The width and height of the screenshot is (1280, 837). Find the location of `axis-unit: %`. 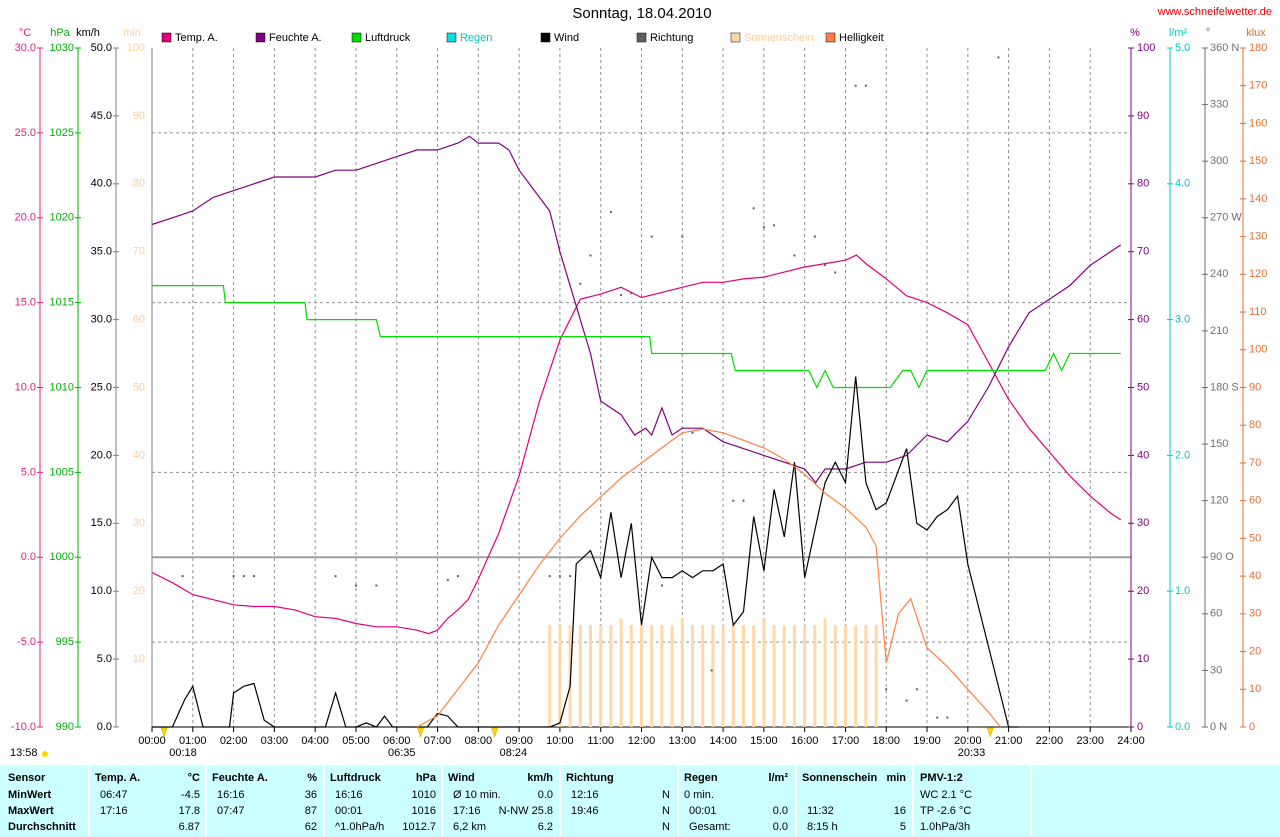

axis-unit: % is located at coordinates (1135, 33).